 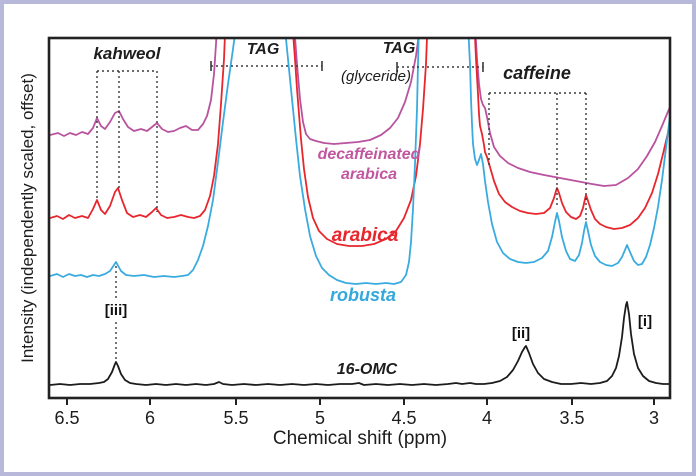 I want to click on x-tick-label-6.5: 6.5, so click(x=66, y=418).